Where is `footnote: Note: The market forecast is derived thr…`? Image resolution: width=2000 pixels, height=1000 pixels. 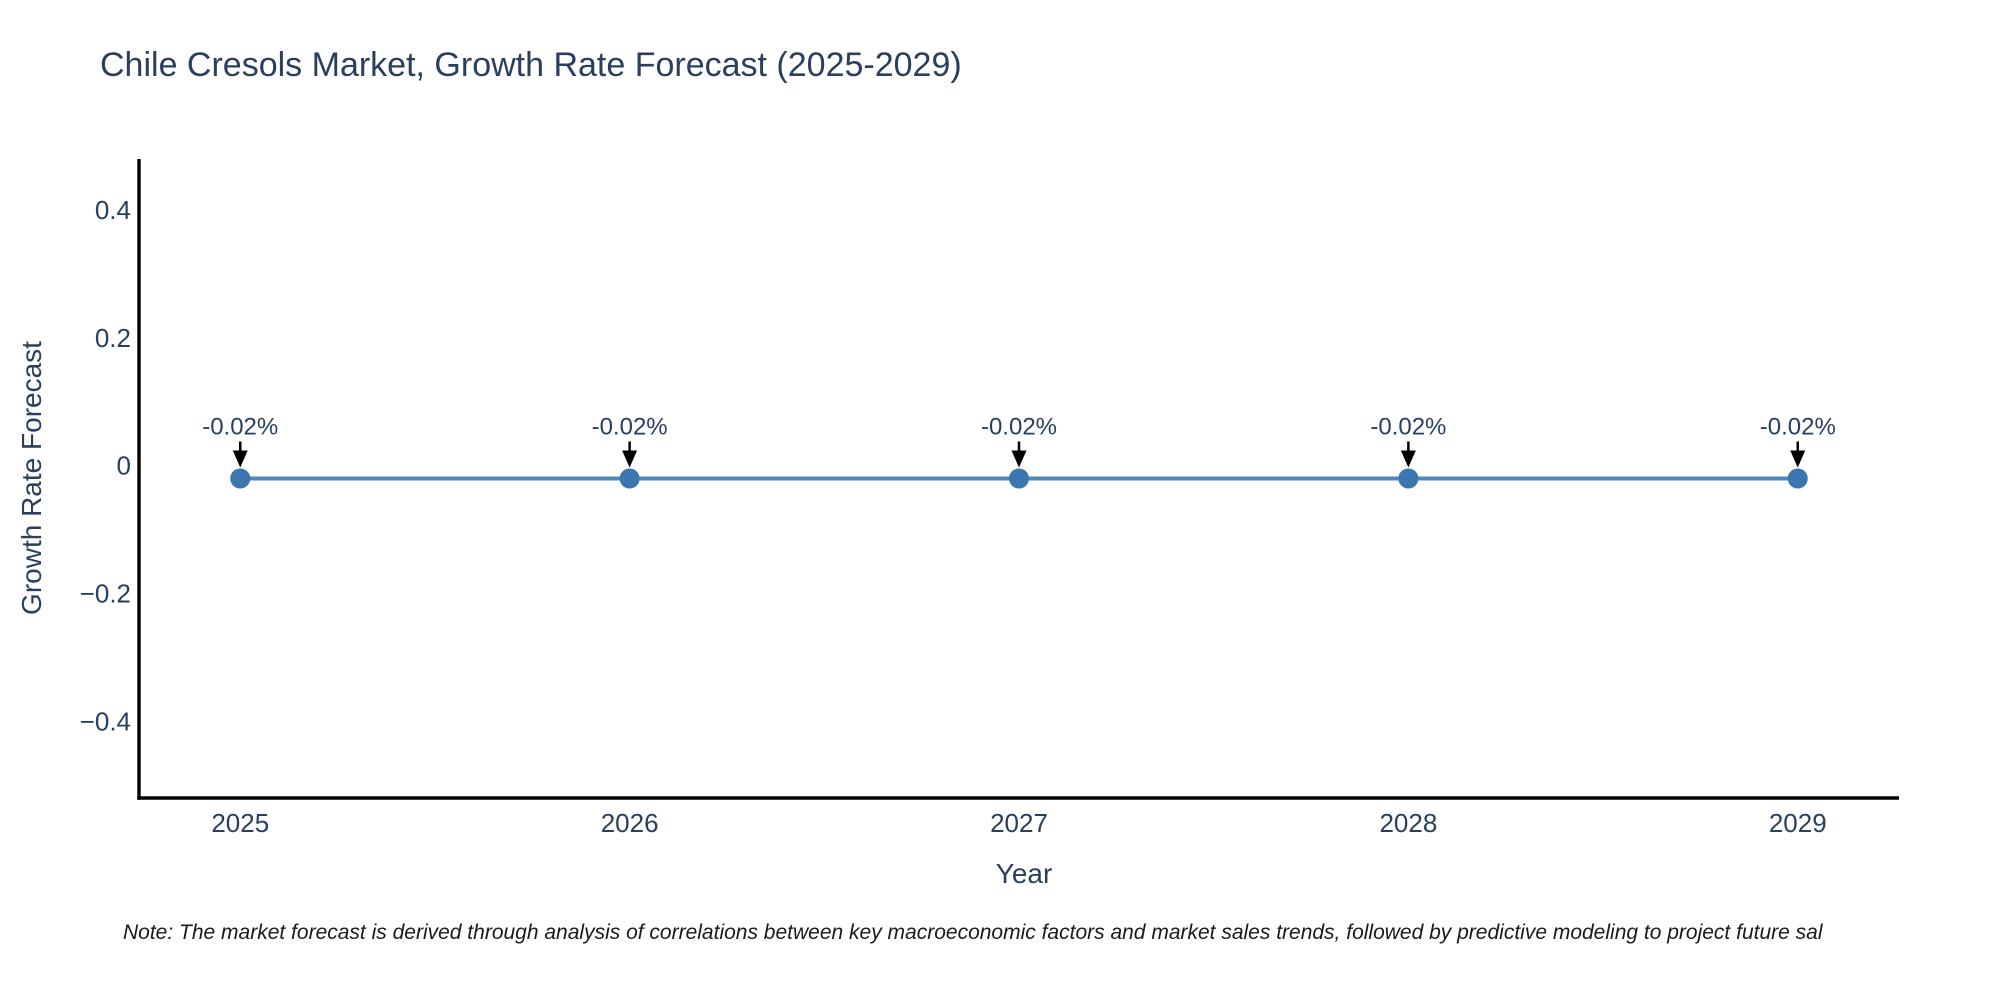 footnote: Note: The market forecast is derived thr… is located at coordinates (973, 932).